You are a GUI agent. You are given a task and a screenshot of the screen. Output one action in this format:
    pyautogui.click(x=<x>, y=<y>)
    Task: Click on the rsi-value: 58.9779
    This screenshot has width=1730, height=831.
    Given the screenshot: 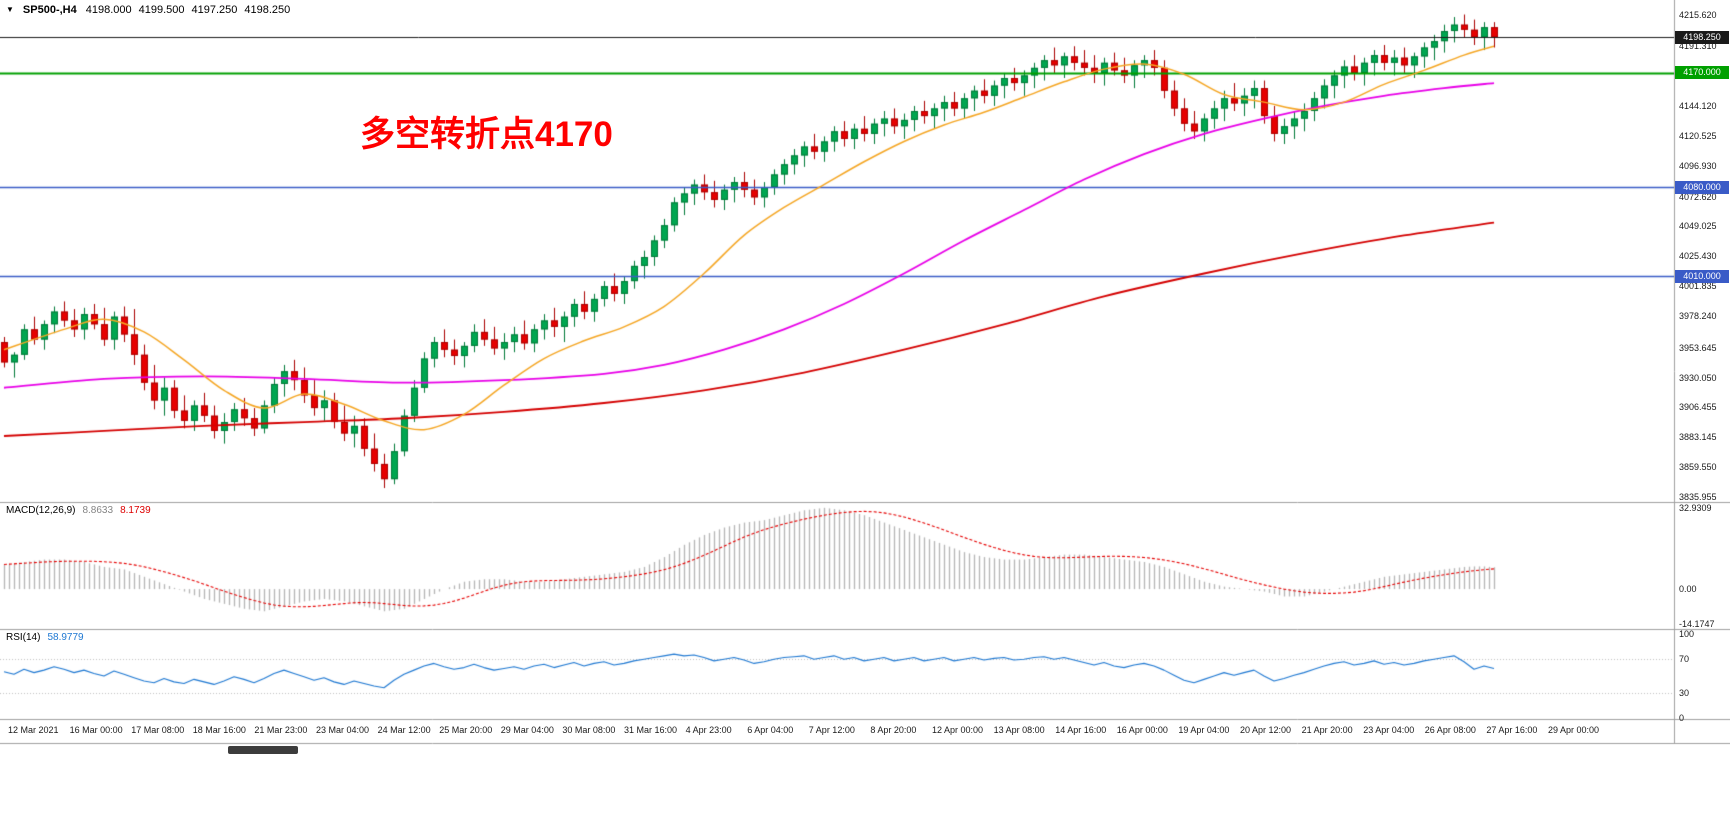 What is the action you would take?
    pyautogui.click(x=65, y=637)
    